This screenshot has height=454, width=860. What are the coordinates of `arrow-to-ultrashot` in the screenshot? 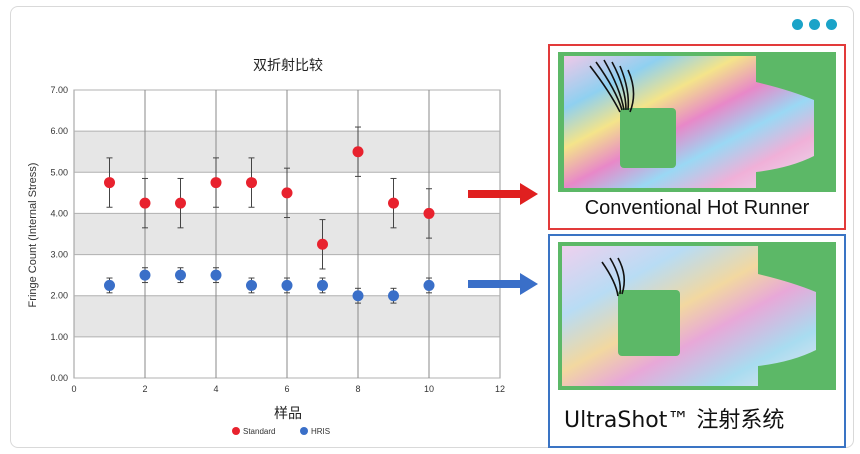 It's located at (503, 284).